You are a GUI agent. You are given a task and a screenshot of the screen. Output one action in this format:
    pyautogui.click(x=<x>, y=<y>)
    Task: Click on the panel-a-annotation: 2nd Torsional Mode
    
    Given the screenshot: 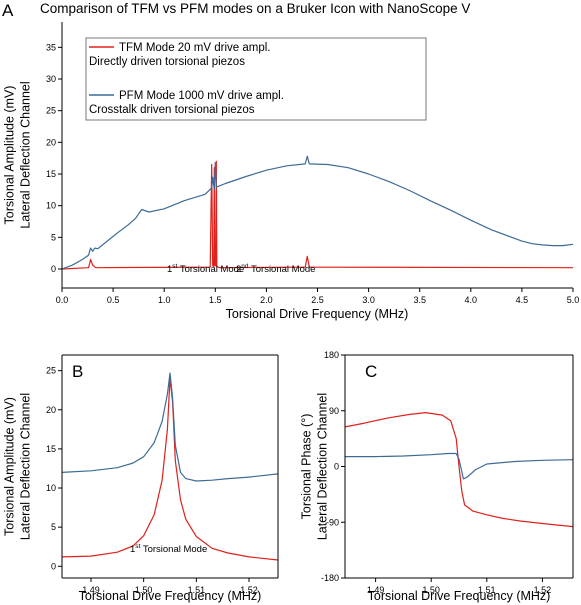 What is the action you would take?
    pyautogui.click(x=275, y=269)
    